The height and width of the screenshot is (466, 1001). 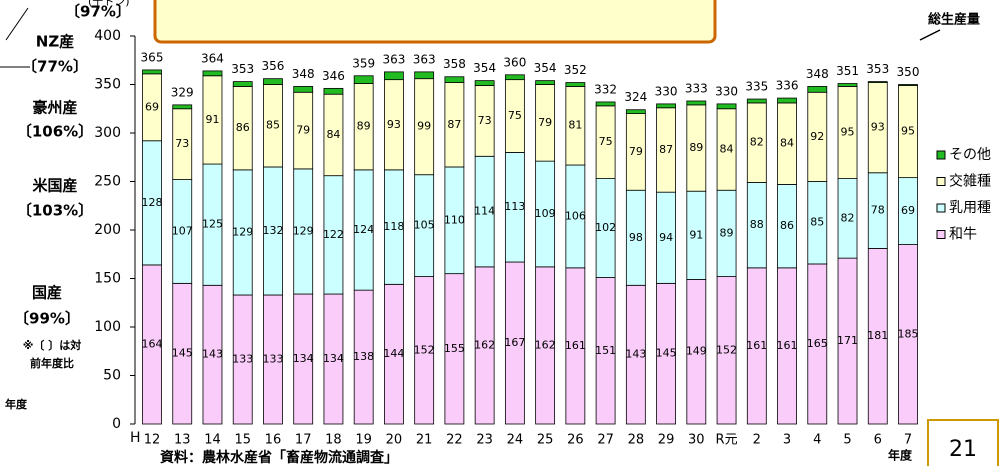 I want to click on segment-label: 122, so click(x=333, y=234).